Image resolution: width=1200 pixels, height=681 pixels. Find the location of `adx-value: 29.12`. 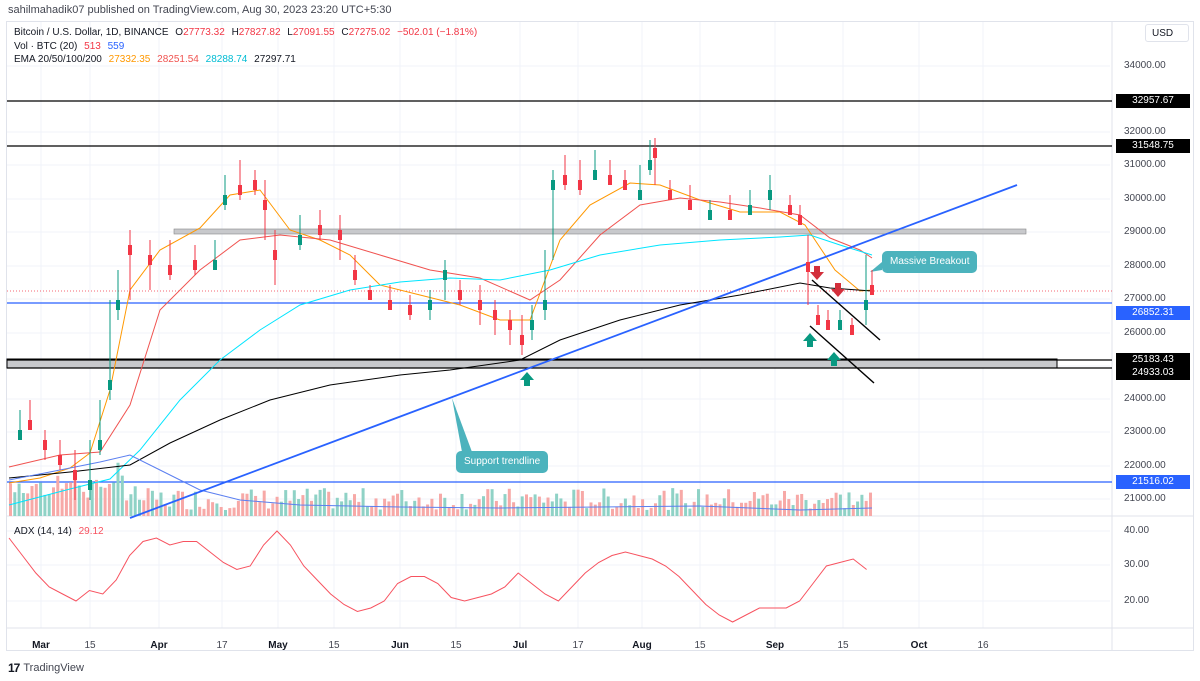

adx-value: 29.12 is located at coordinates (91, 531).